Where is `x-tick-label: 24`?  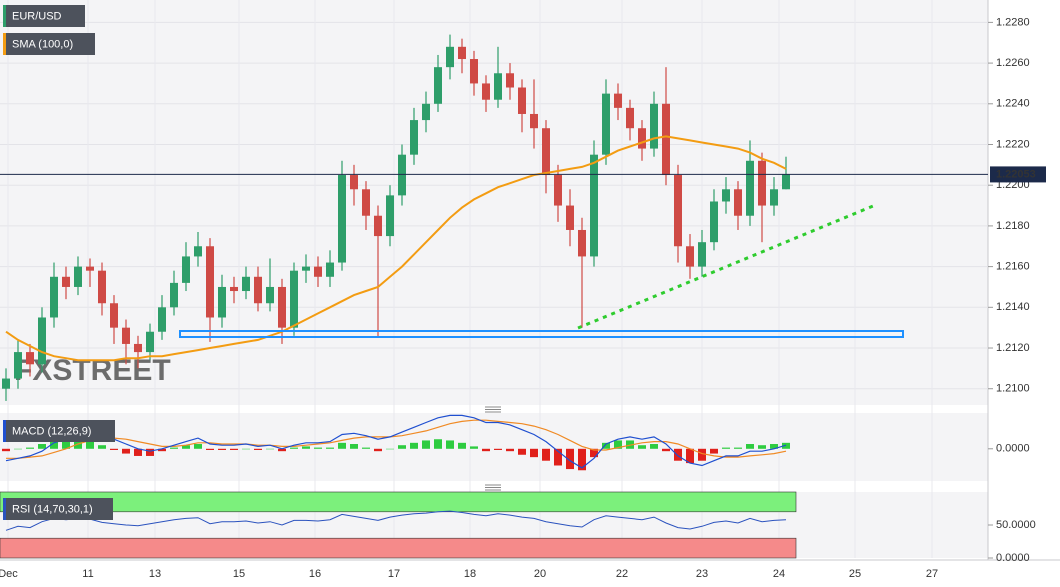 x-tick-label: 24 is located at coordinates (779, 574).